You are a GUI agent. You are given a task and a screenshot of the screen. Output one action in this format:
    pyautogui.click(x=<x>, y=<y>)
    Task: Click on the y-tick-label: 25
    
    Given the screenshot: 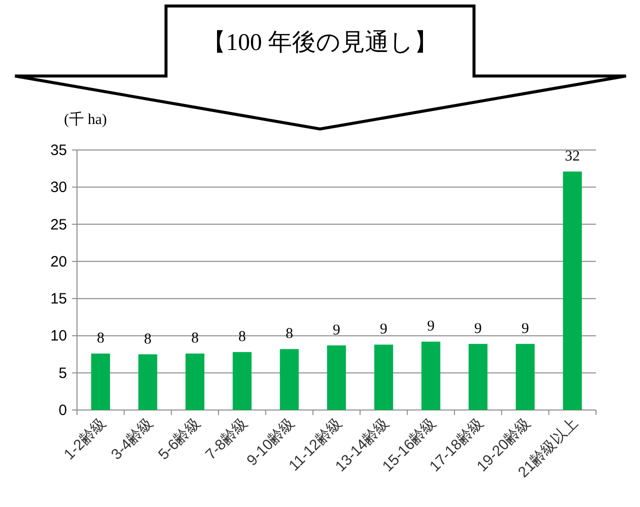 What is the action you would take?
    pyautogui.click(x=58, y=225)
    